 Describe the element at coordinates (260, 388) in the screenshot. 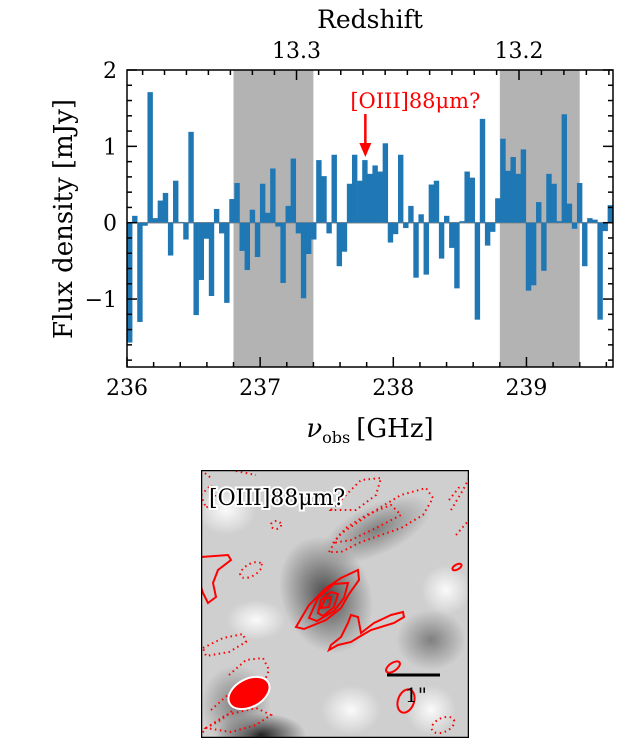

I see `x-tick-label: 237` at that location.